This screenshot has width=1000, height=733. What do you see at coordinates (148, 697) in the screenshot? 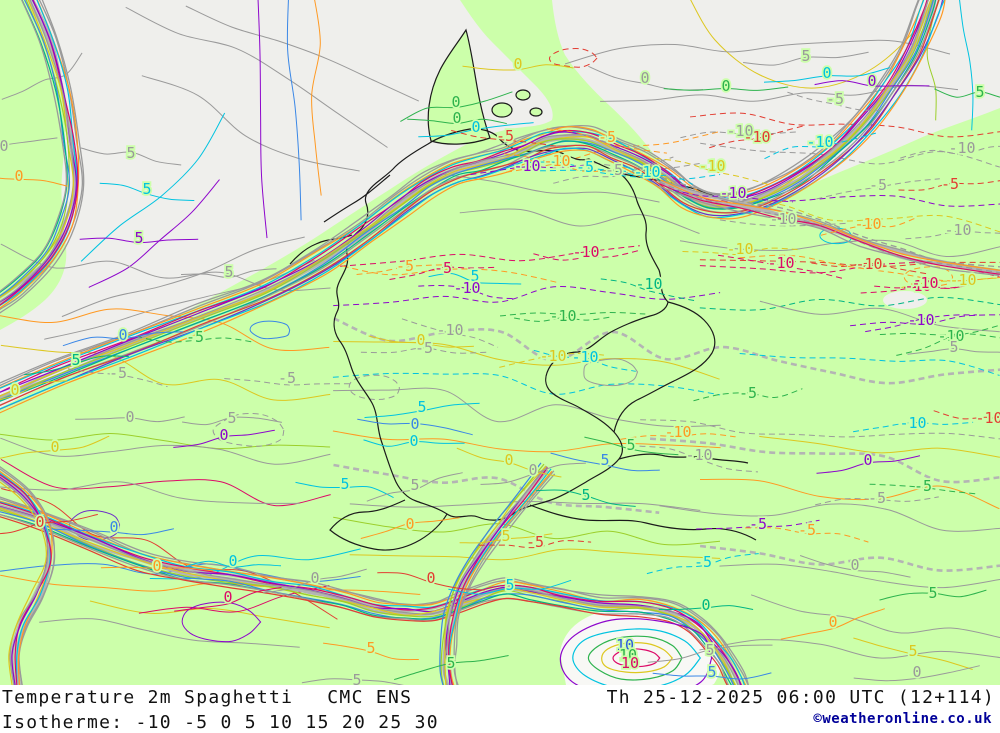
I see `chart-title: Temperature 2m Spaghetti` at bounding box center [148, 697].